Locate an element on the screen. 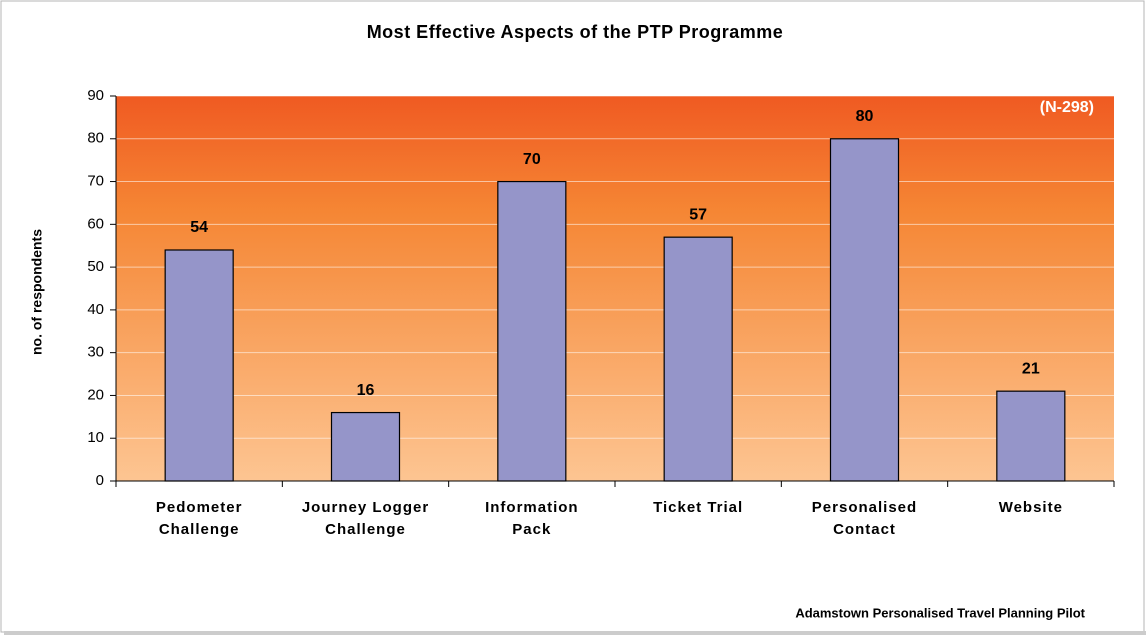 Image resolution: width=1148 pixels, height=637 pixels. x-tick-label: Personalised Contact is located at coordinates (864, 518).